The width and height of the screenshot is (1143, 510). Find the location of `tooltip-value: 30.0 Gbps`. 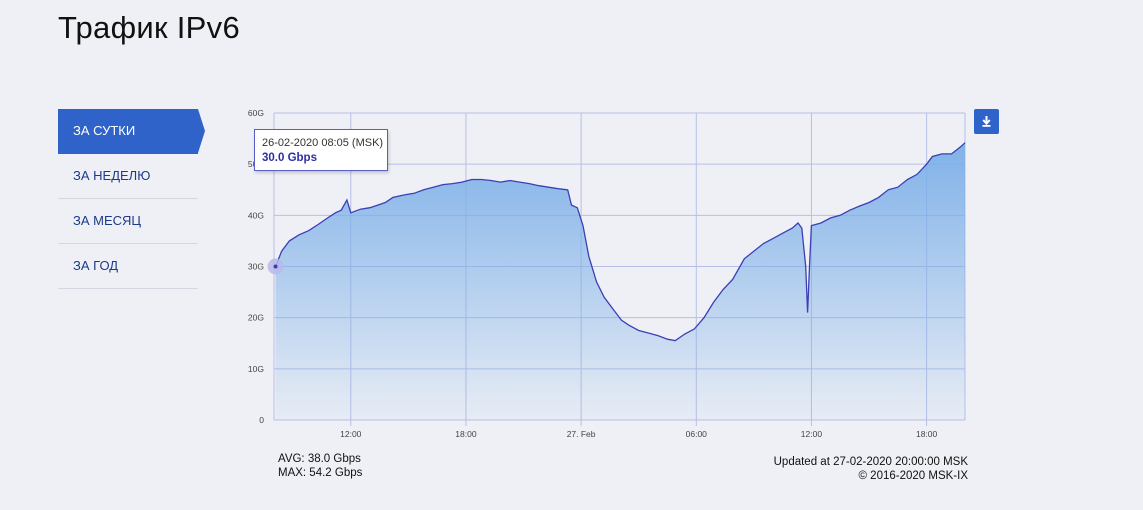

tooltip-value: 30.0 Gbps is located at coordinates (289, 158).